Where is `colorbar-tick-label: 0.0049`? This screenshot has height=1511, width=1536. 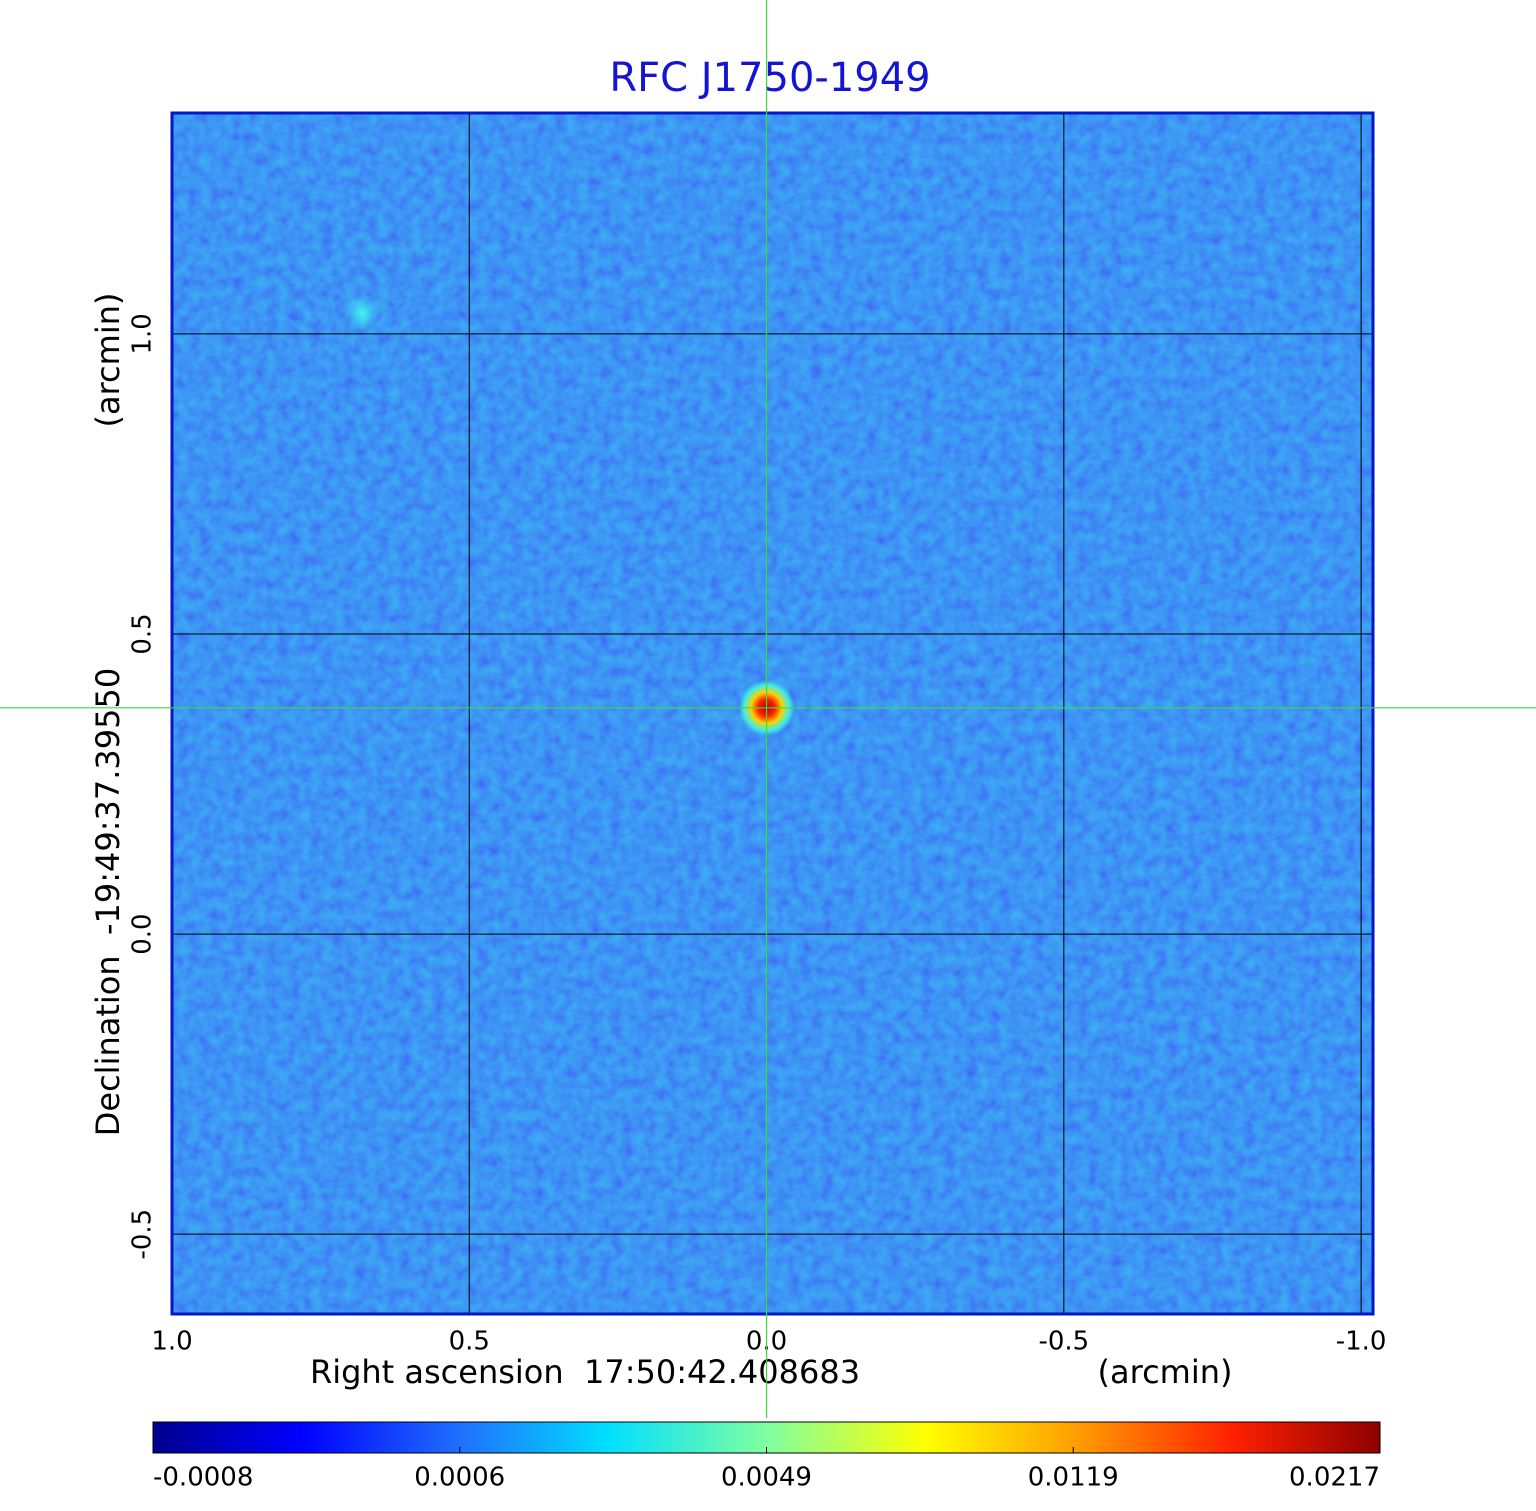 colorbar-tick-label: 0.0049 is located at coordinates (766, 1478).